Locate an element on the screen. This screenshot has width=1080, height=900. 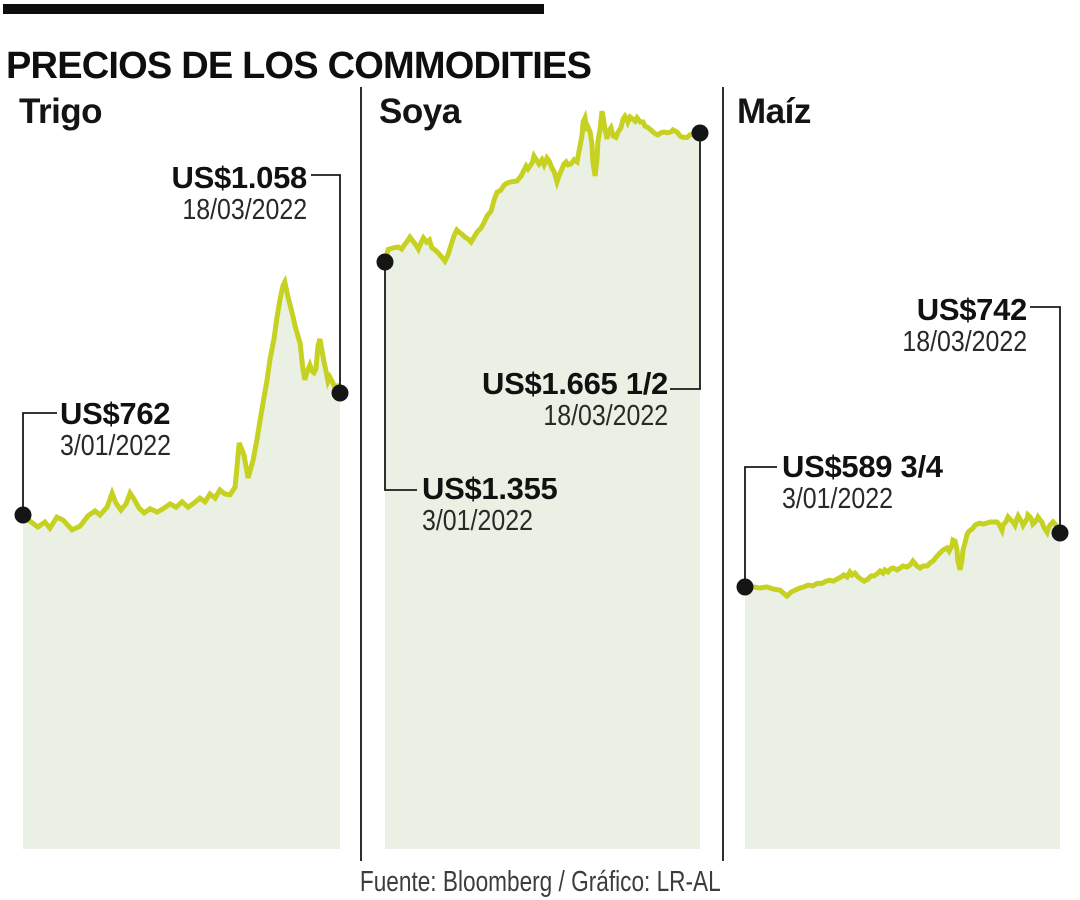
maiz-end-price: US$742 is located at coordinates (972, 309).